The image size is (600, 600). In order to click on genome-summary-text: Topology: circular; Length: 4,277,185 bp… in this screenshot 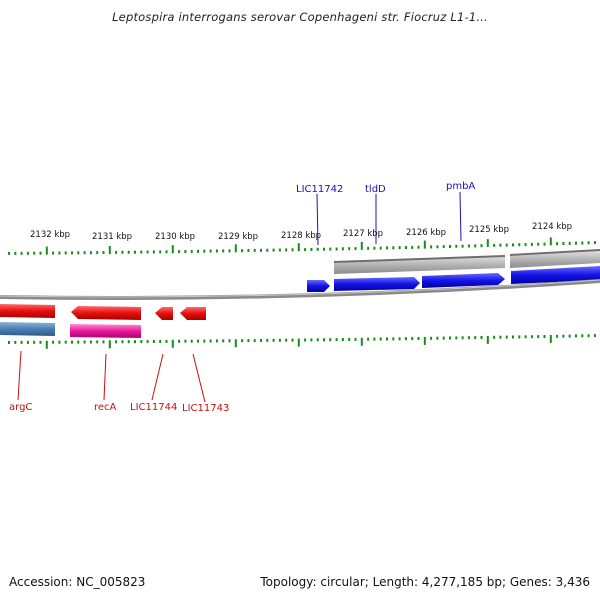, I will do `click(425, 582)`.